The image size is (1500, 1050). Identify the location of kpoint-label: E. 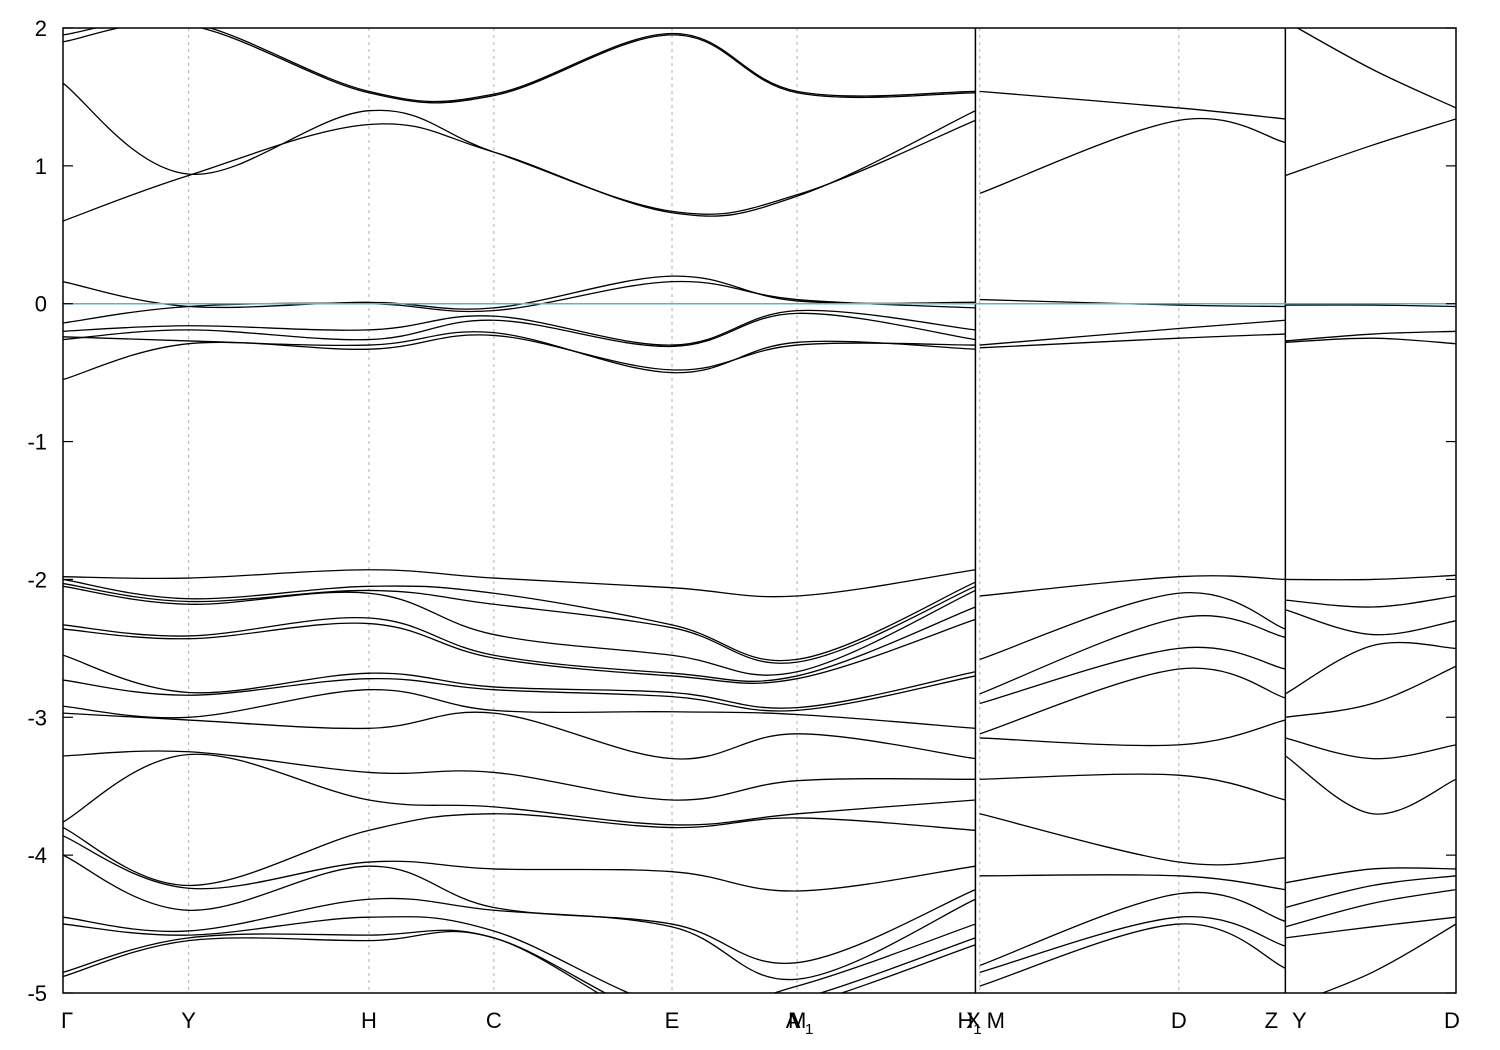
(672, 1020).